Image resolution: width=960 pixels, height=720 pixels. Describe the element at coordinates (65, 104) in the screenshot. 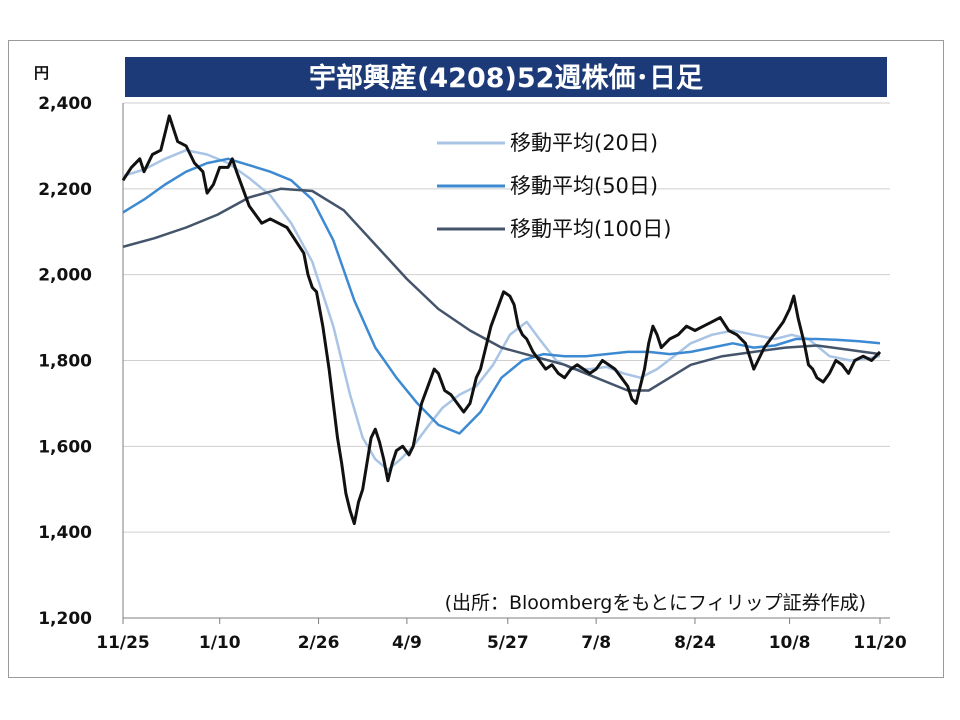

I see `y-tick-label-2400: 2,400` at that location.